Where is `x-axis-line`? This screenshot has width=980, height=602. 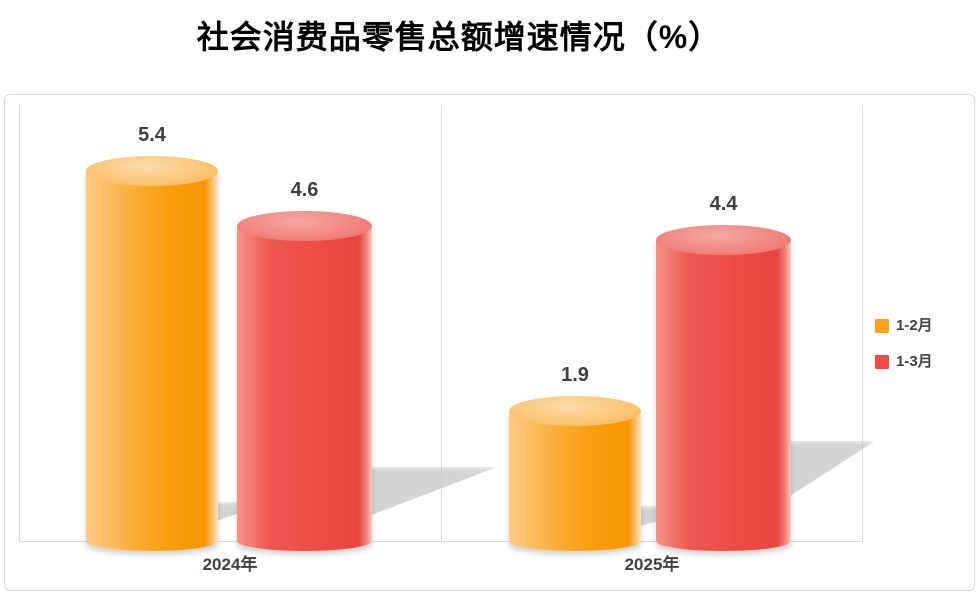
x-axis-line is located at coordinates (441, 541).